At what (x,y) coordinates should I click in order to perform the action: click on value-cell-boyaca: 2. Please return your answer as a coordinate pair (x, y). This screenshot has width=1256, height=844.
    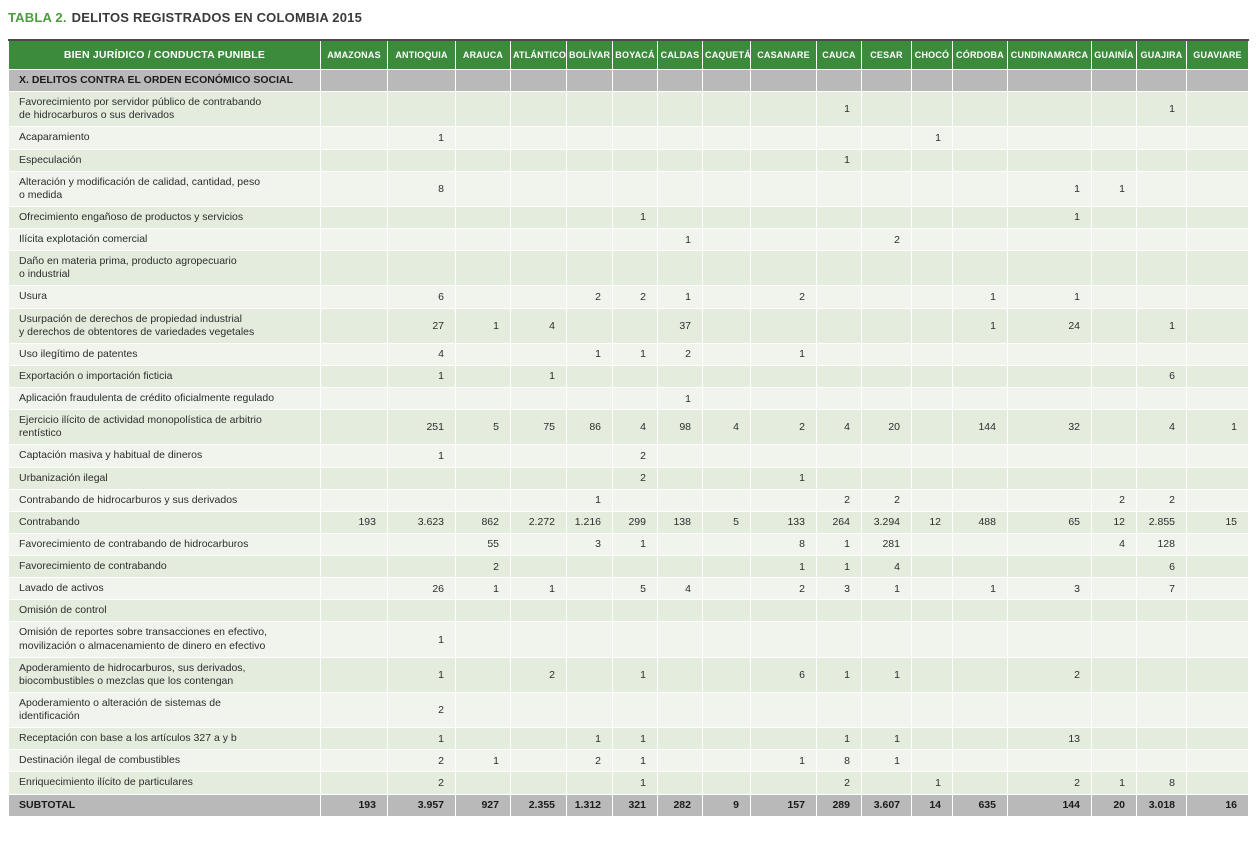
    Looking at the image, I should click on (635, 456).